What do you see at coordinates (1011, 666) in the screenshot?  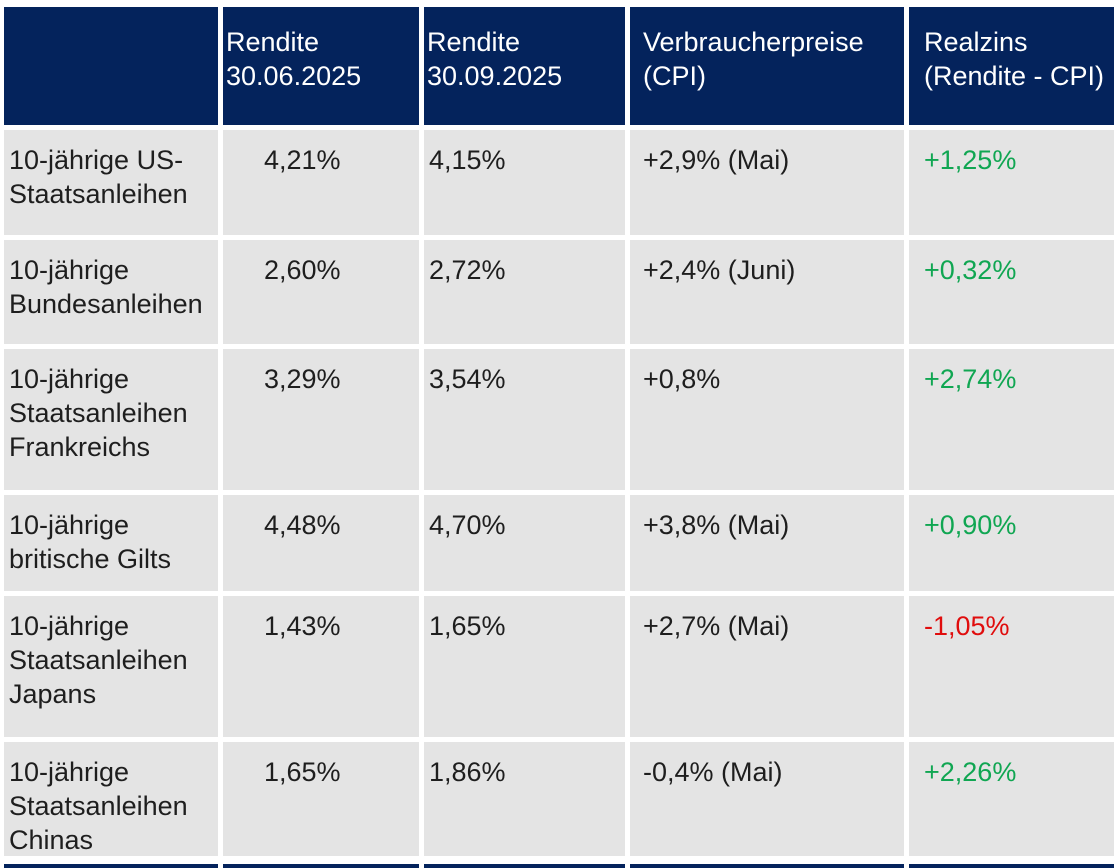 I see `realzins-value: -1,05%` at bounding box center [1011, 666].